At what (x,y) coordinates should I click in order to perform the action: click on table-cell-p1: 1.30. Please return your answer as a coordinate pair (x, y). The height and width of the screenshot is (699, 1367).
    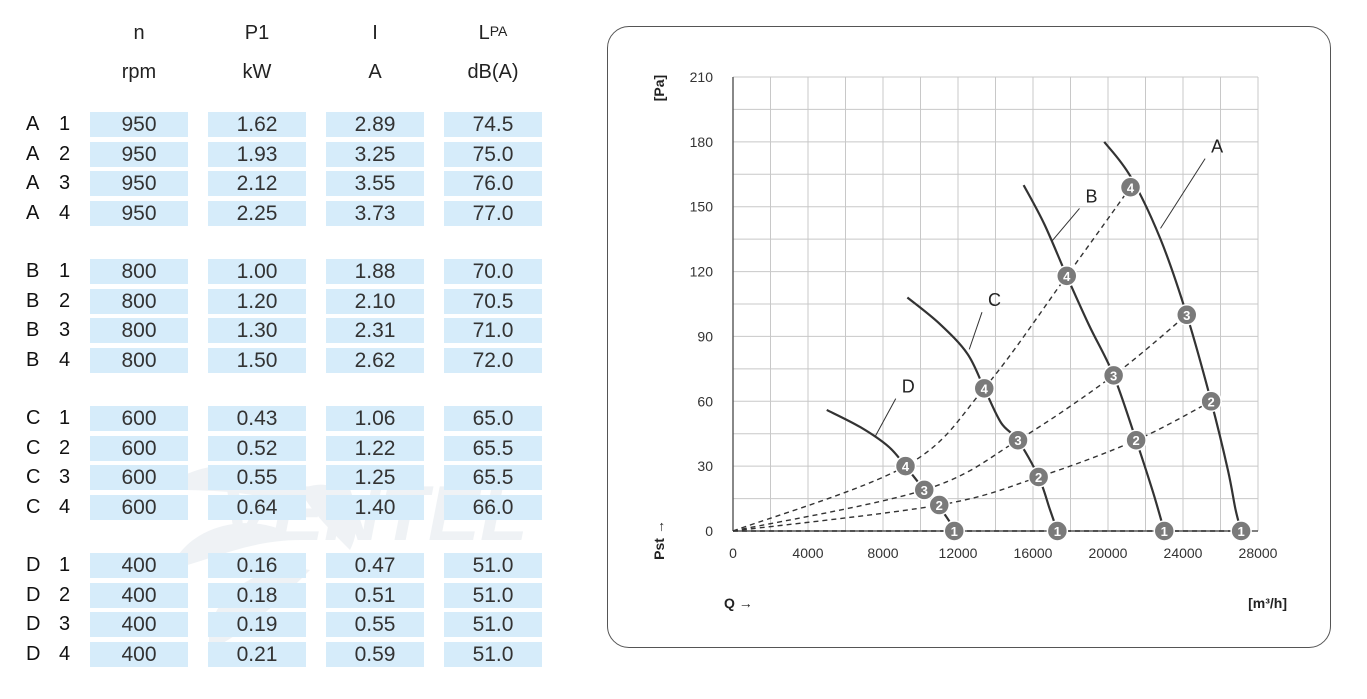
    Looking at the image, I should click on (257, 330).